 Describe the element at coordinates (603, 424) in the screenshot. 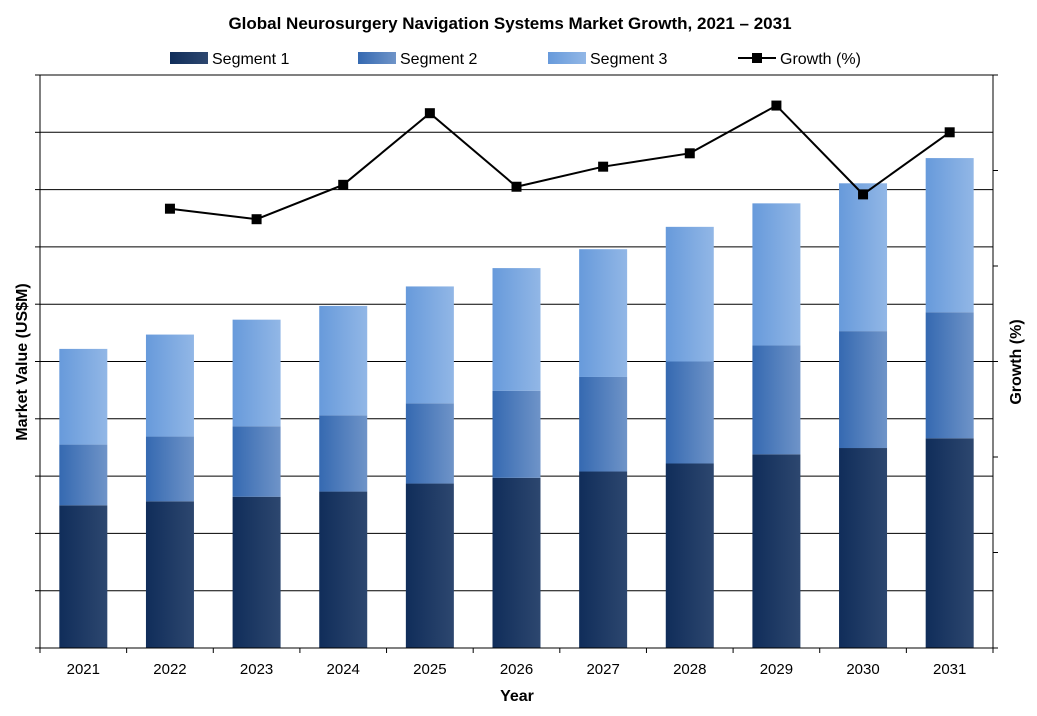

I see `bar-segment-2-2027` at that location.